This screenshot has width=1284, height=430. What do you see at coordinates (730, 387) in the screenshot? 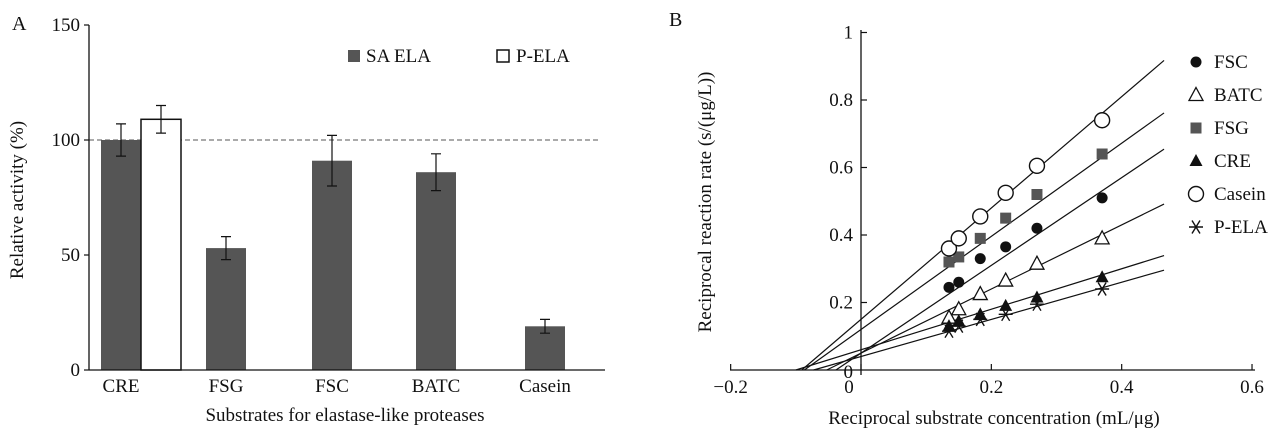
I see `panel-b-x-tick-label: −0.2` at bounding box center [730, 387].